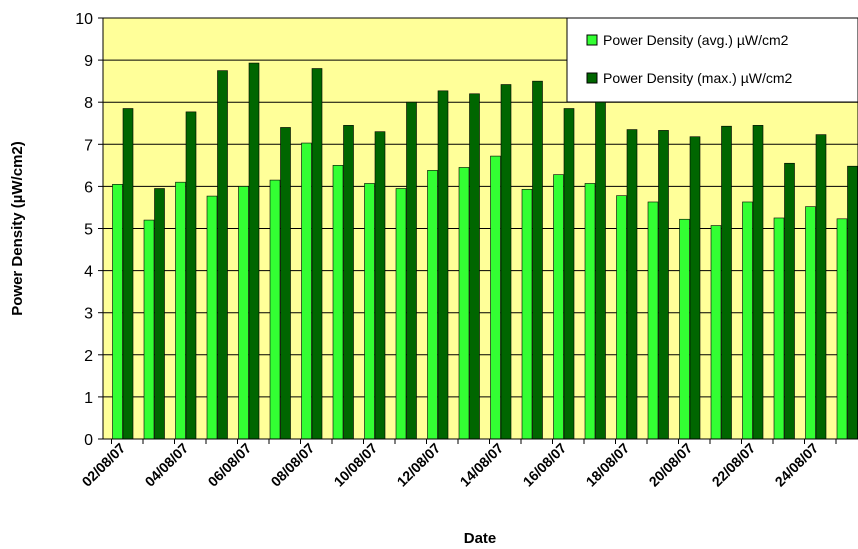  Describe the element at coordinates (293, 465) in the screenshot. I see `x-tick-label: 08/08/07` at that location.